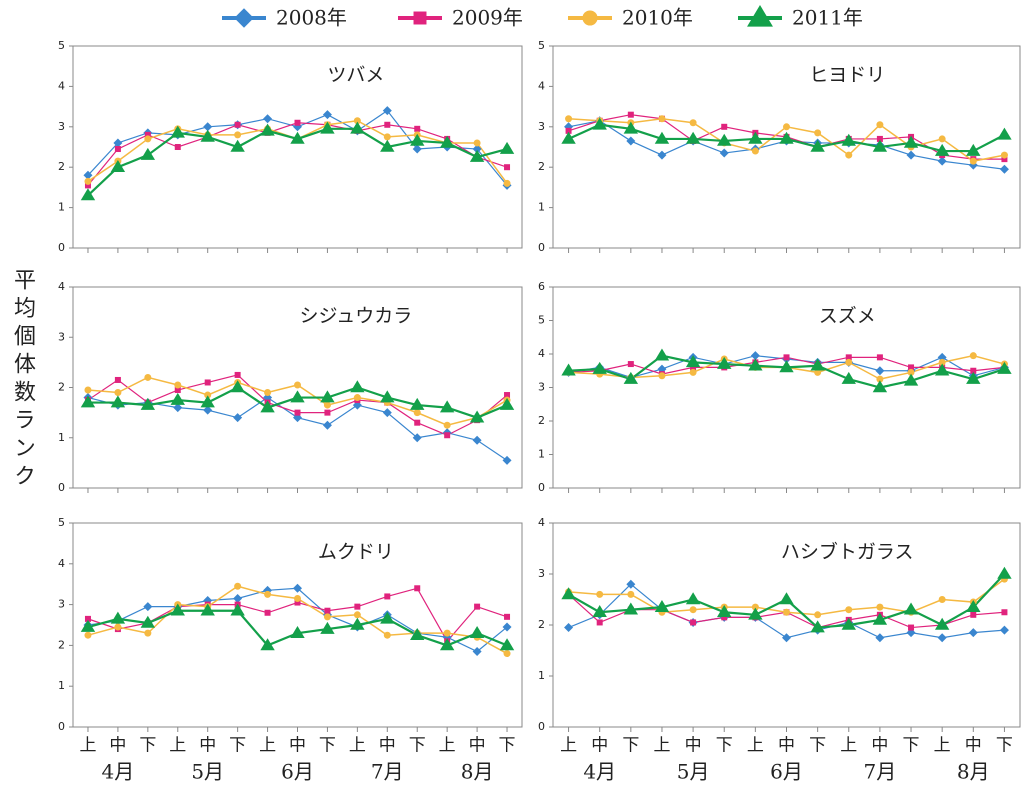 The height and width of the screenshot is (787, 1025). What do you see at coordinates (477, 772) in the screenshot?
I see `x-group-label: 8月` at bounding box center [477, 772].